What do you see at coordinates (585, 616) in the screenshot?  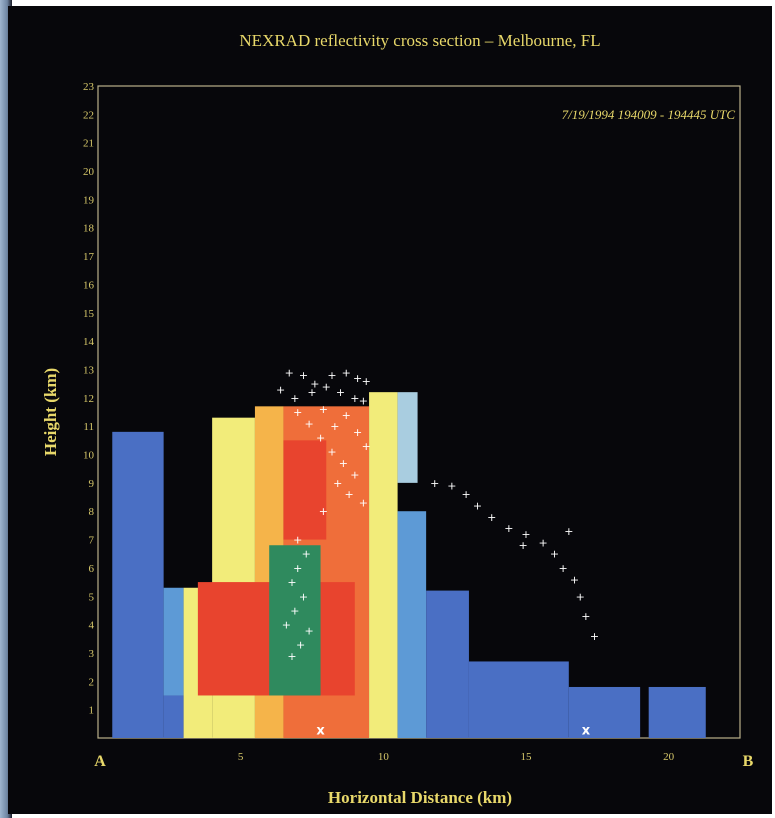 I see `lightning-point-51: +` at bounding box center [585, 616].